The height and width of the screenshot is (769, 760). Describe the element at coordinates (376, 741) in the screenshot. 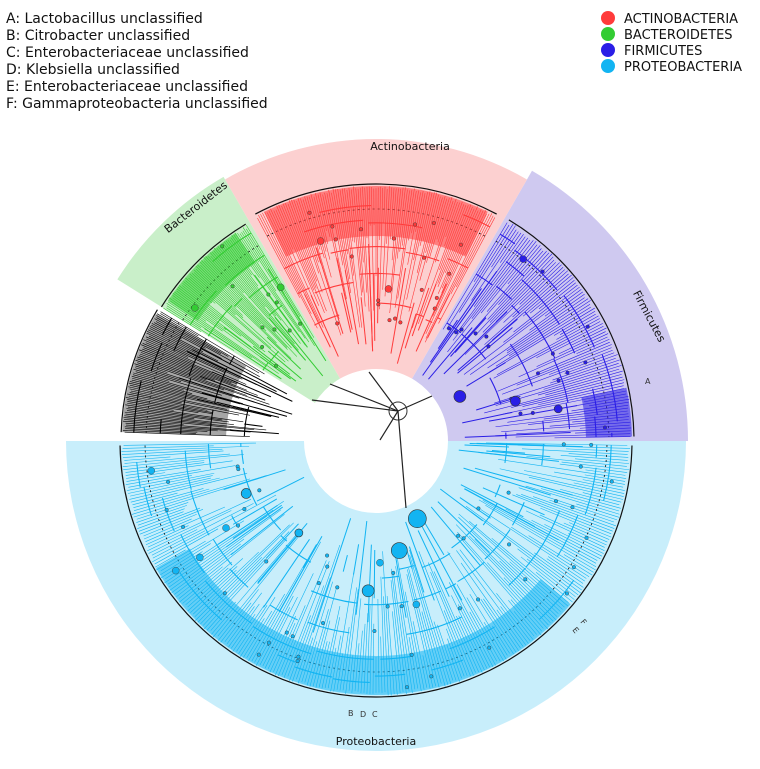

I see `sector-label-proteobacteria: Proteobacteria` at that location.